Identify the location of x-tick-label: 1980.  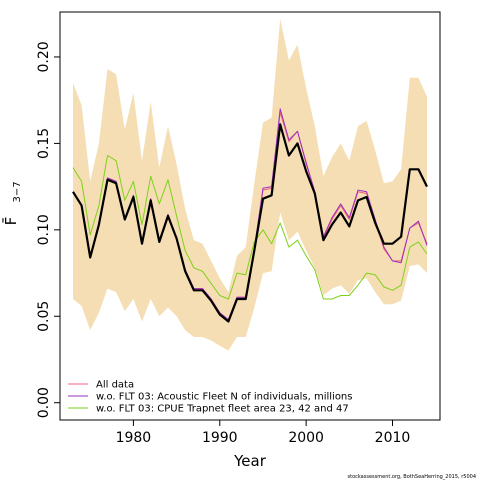
(134, 438).